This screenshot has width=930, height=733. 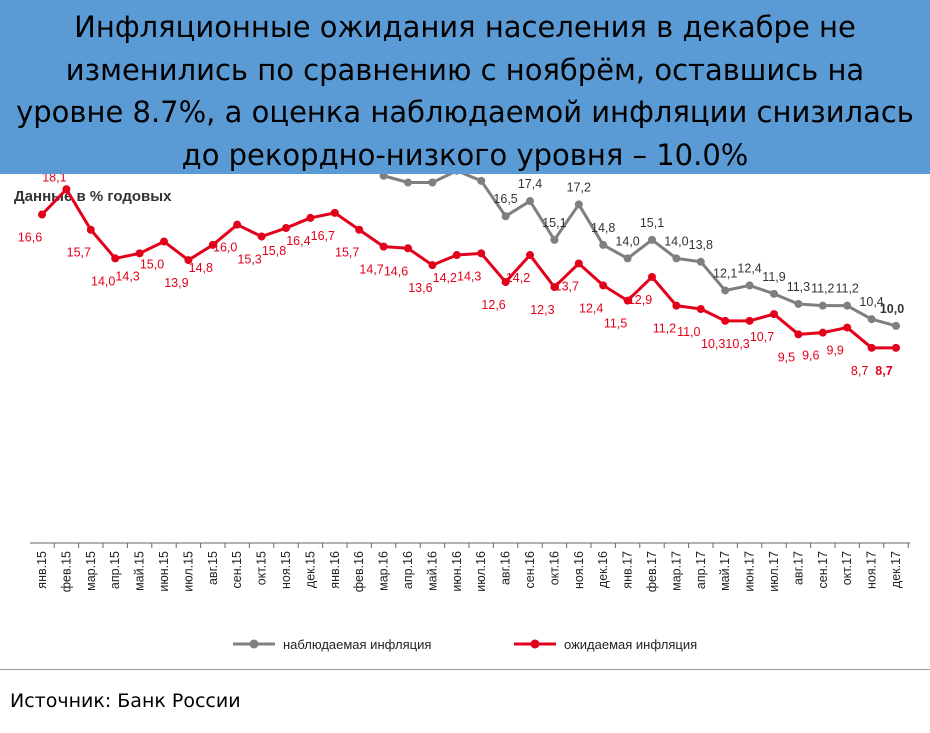 What do you see at coordinates (605, 644) in the screenshot?
I see `legend-item-expected: ожидаемая инфляция` at bounding box center [605, 644].